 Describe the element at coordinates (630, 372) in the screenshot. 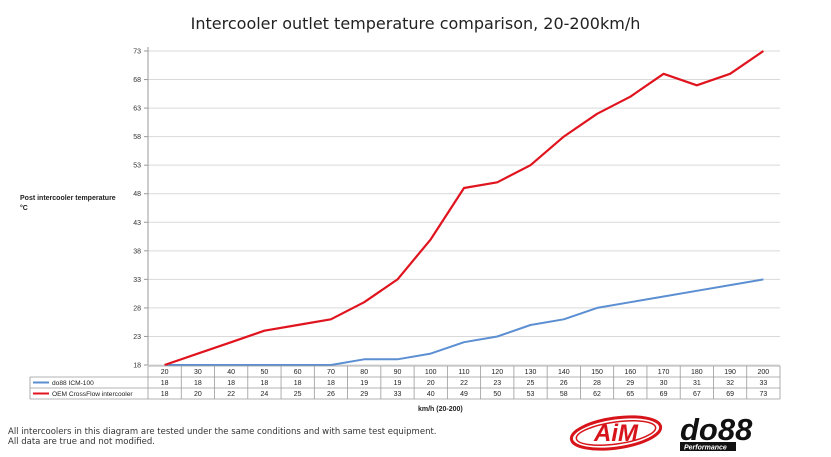

I see `x-tick-label: 160` at that location.